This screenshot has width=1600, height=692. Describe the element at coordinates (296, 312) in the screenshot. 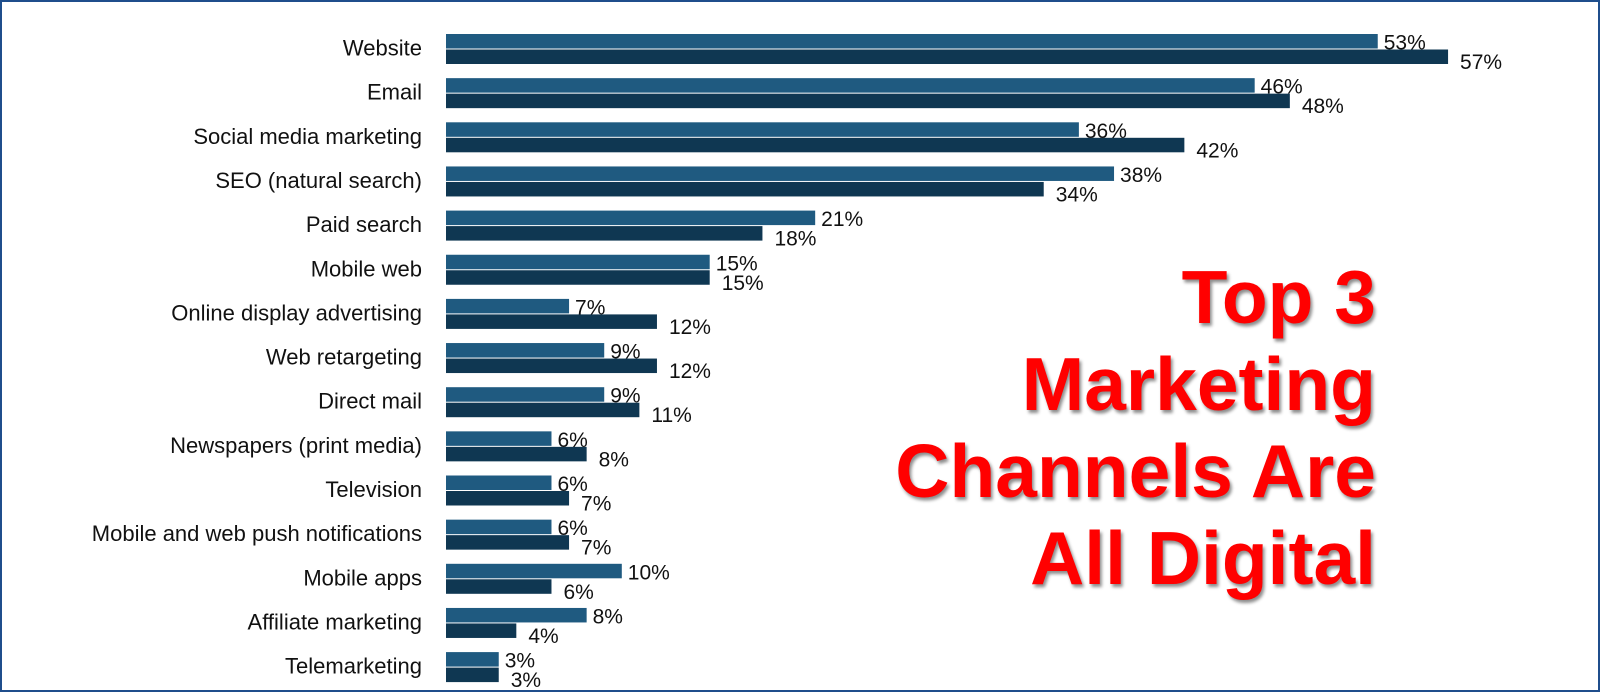

I see `category-label: Online display advertising` at that location.